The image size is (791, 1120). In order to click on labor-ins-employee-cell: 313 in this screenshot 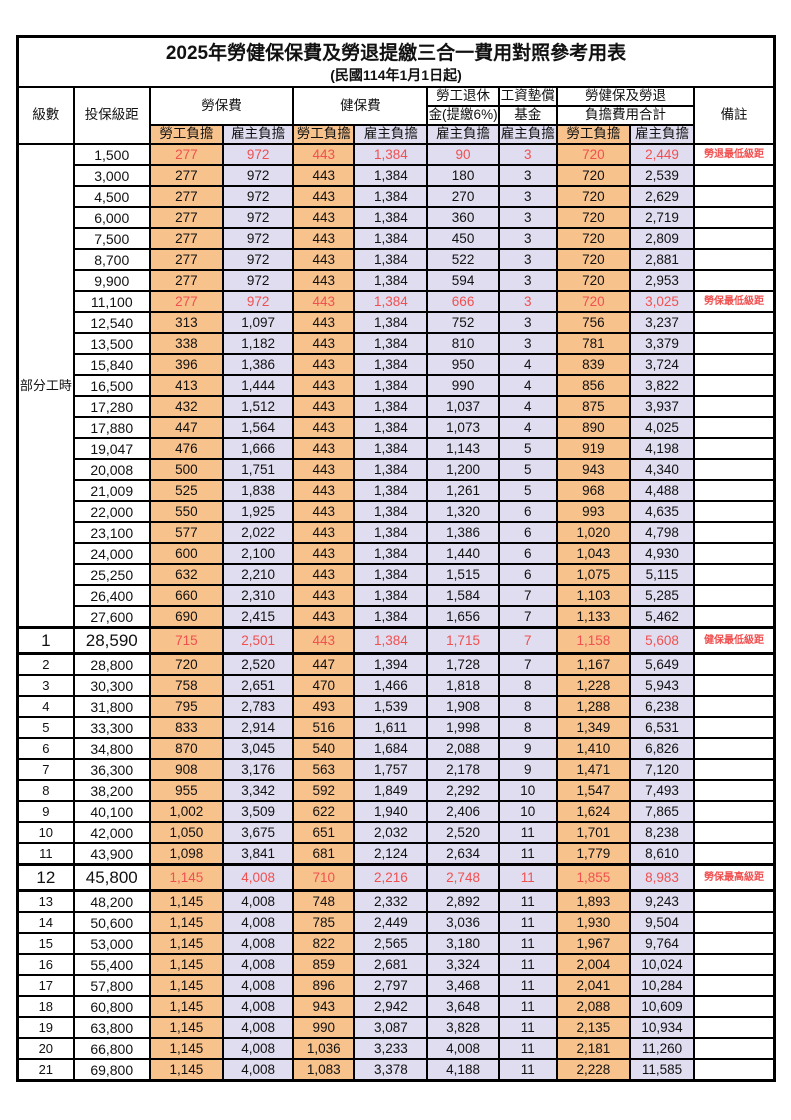, I will do `click(186, 322)`.